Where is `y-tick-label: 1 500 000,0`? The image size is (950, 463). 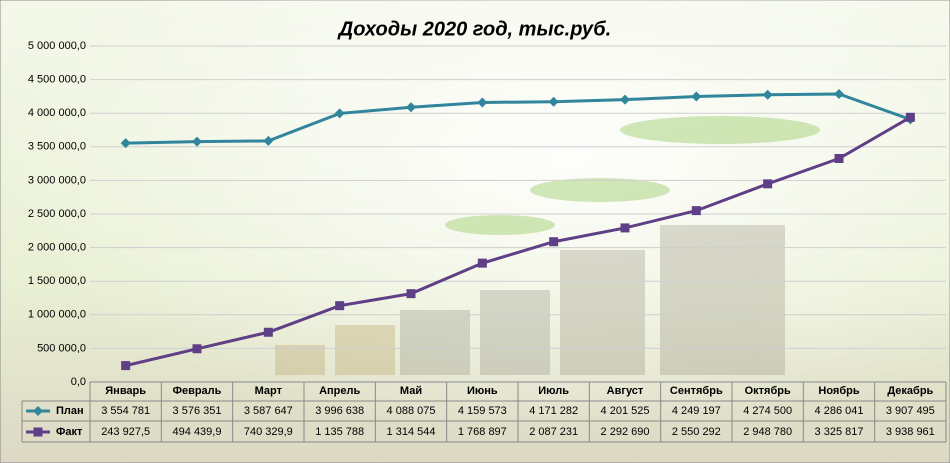
y-tick-label: 1 500 000,0 is located at coordinates (57, 281).